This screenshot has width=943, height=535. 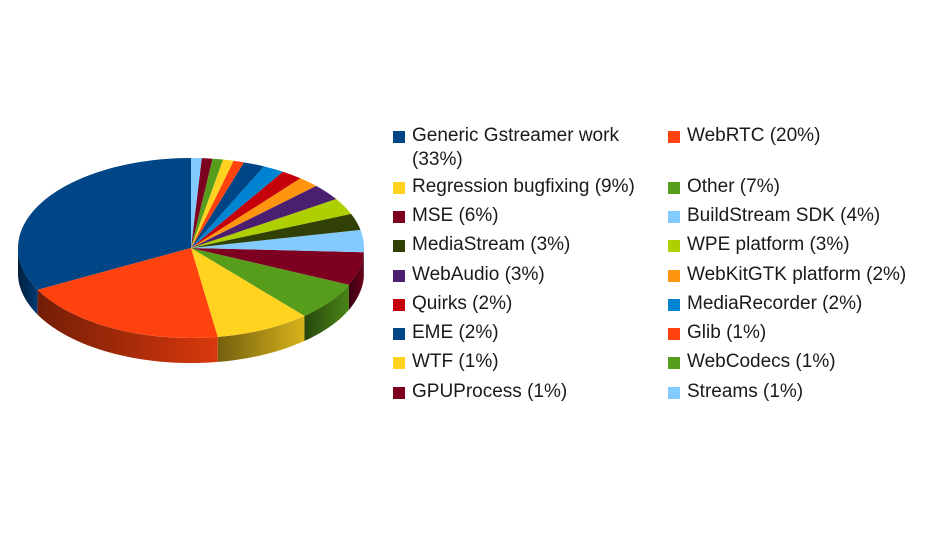 I want to click on legend-label: WebAudio (3%), so click(x=542, y=275).